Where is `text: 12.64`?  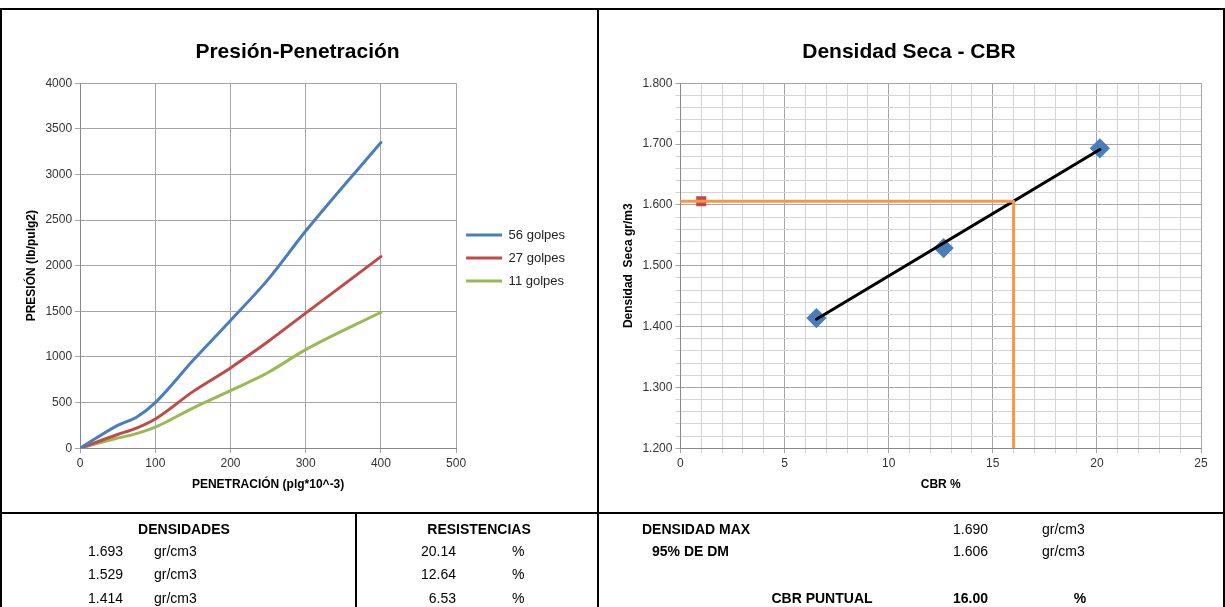
text: 12.64 is located at coordinates (438, 574).